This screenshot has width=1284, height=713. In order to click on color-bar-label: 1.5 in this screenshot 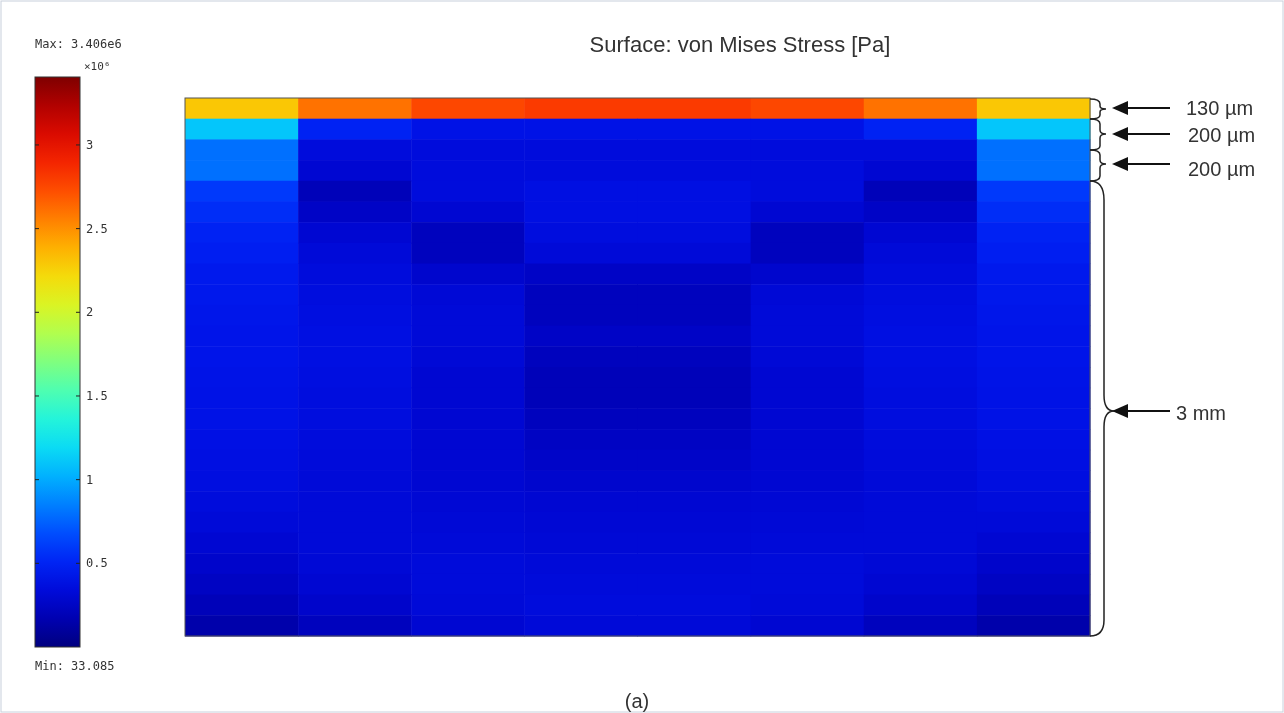, I will do `click(97, 395)`.